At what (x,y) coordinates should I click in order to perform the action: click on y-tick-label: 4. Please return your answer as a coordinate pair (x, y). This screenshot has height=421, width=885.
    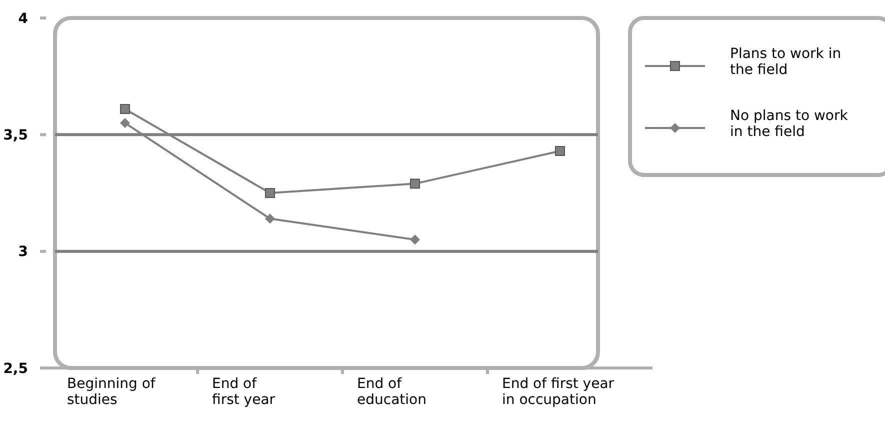
    Looking at the image, I should click on (23, 18).